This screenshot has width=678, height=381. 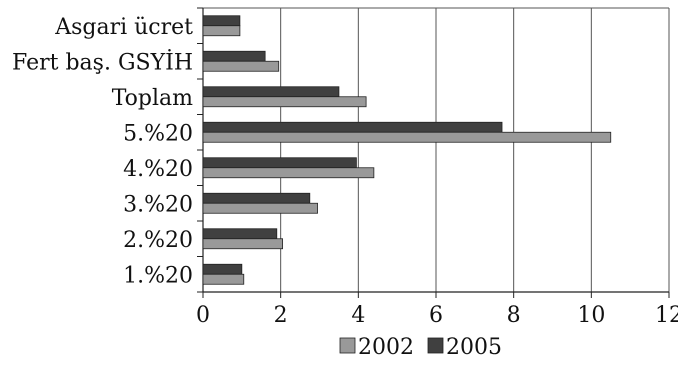 I want to click on category-label: 5.%20, so click(x=158, y=133).